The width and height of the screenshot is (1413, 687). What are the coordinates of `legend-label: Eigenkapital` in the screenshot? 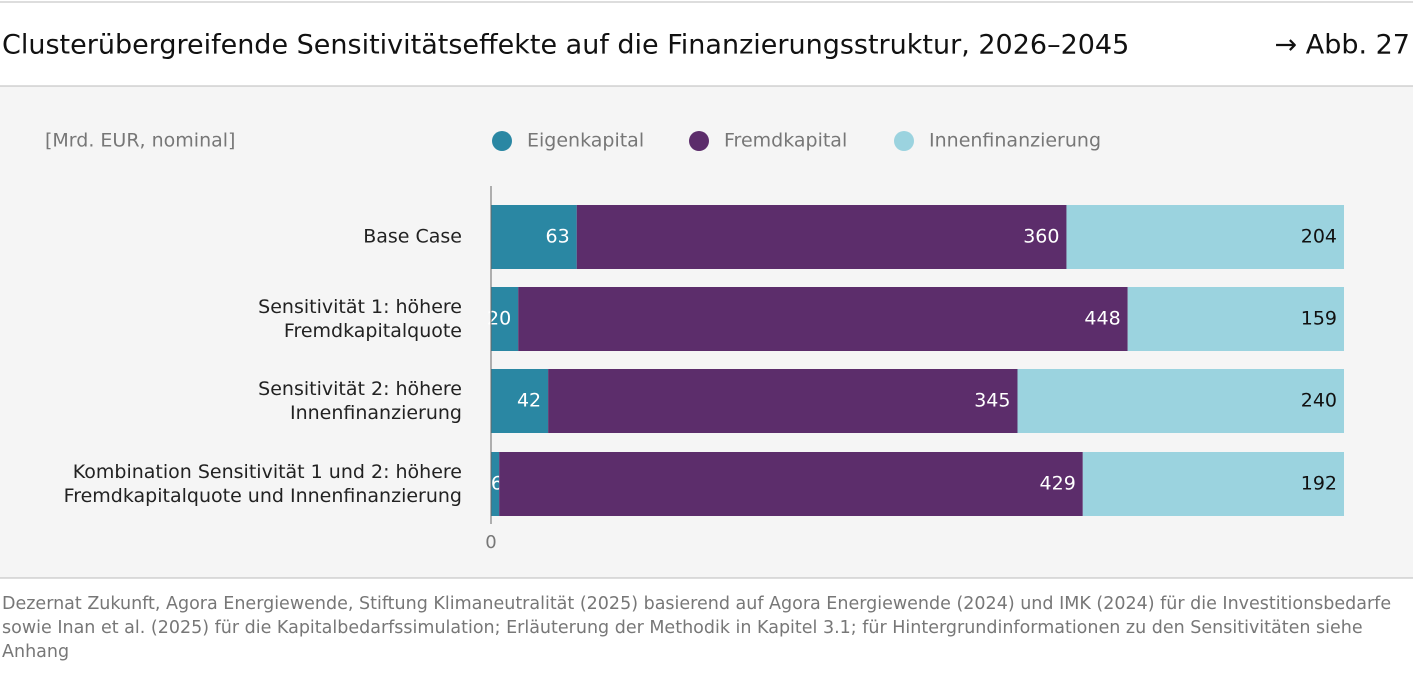 It's located at (585, 141).